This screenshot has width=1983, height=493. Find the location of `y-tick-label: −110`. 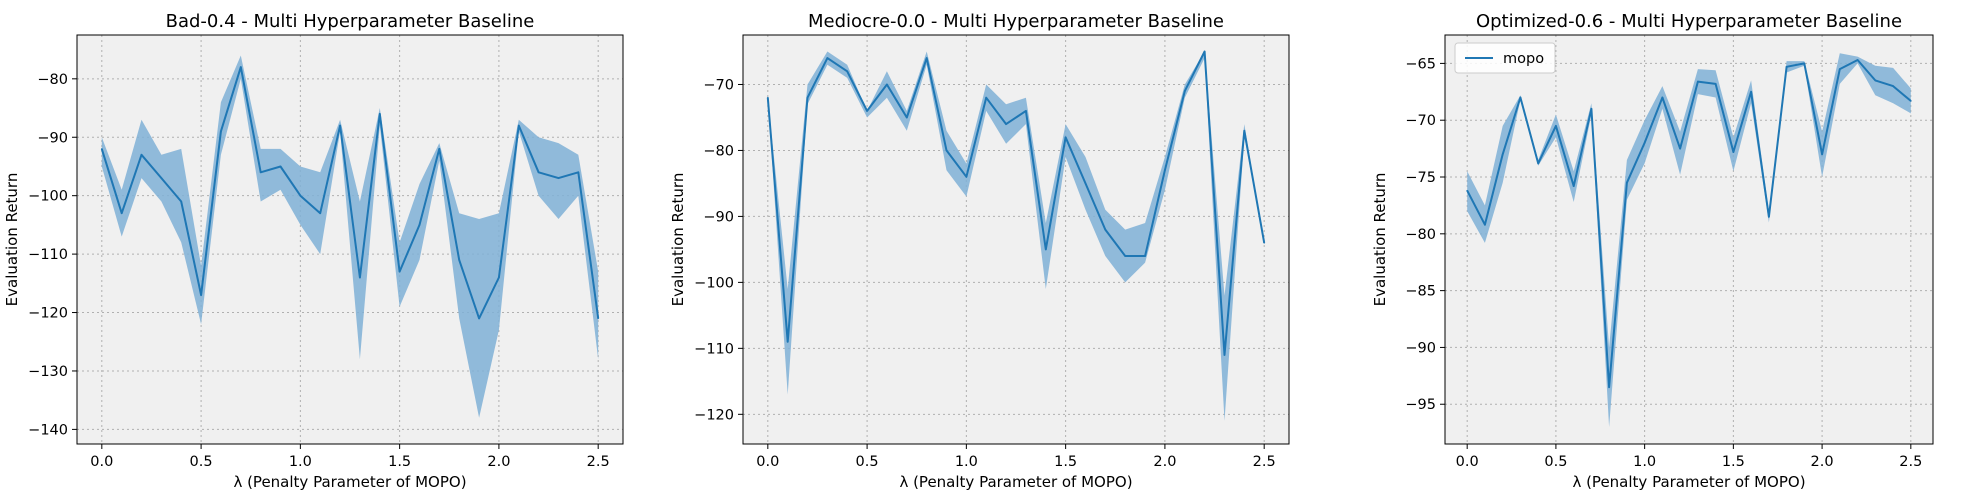

y-tick-label: −110 is located at coordinates (48, 255).